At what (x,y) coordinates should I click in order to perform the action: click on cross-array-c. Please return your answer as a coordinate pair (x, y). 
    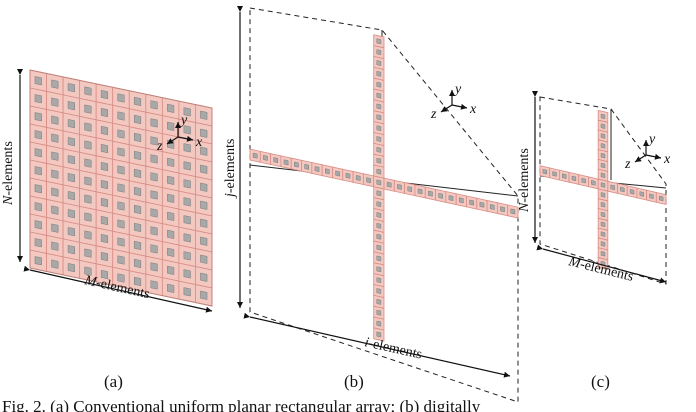
    Looking at the image, I should click on (603, 190).